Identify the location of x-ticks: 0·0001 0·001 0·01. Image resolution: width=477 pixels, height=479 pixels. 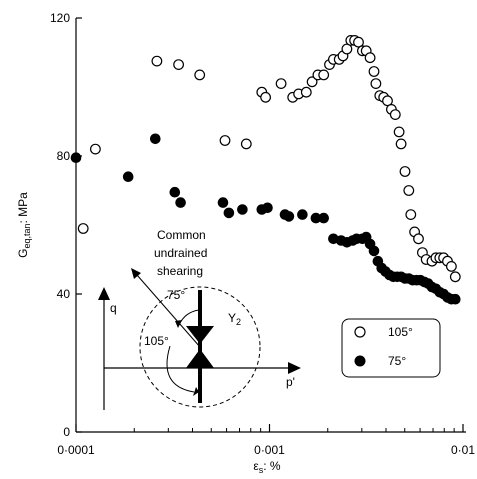
(266, 440).